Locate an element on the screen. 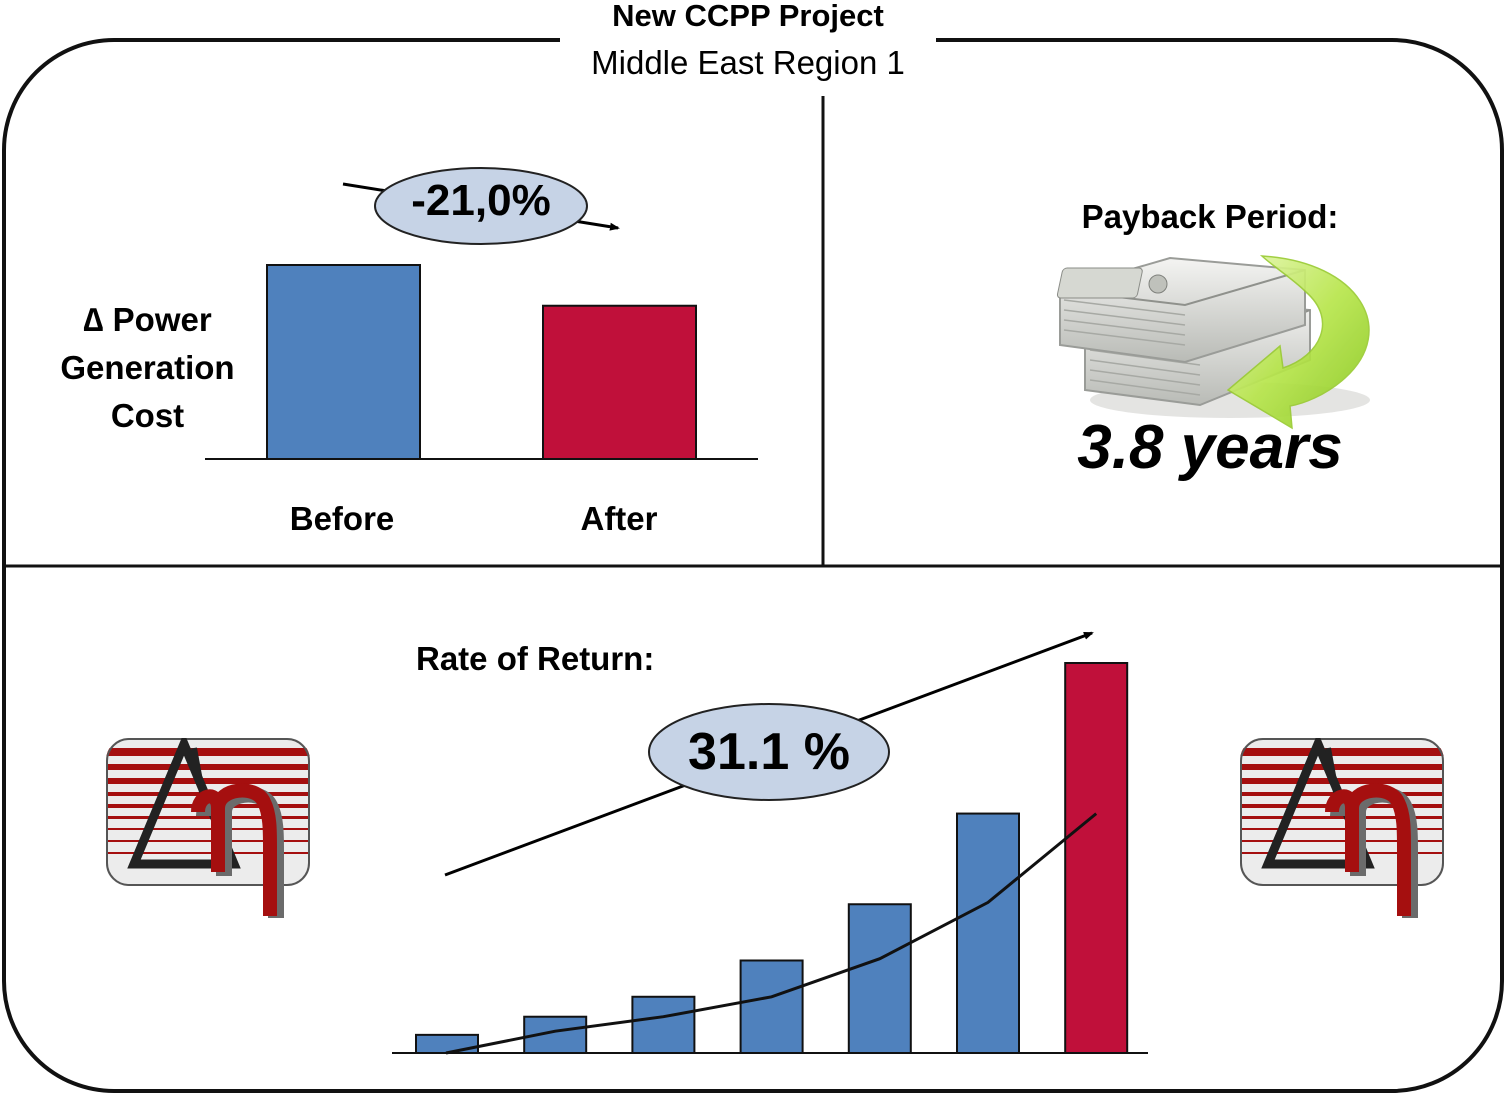 The width and height of the screenshot is (1506, 1095). cost-axis-label: ∆ Power Generation Cost is located at coordinates (147, 367).